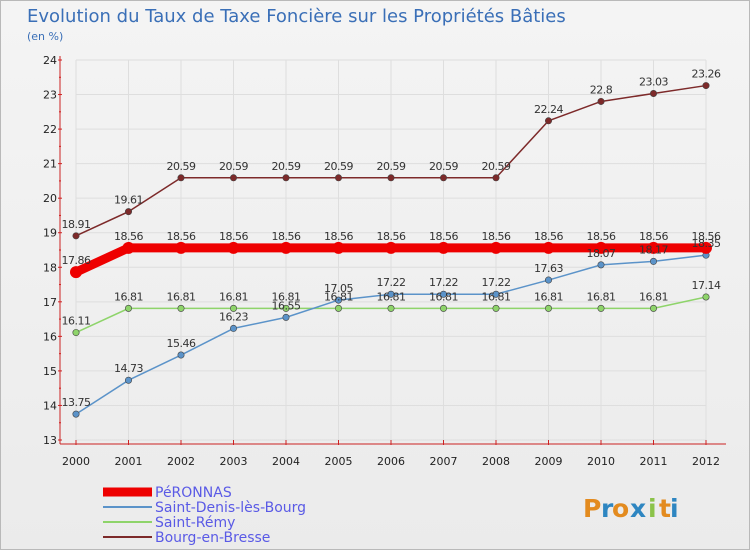 Image resolution: width=750 pixels, height=550 pixels. What do you see at coordinates (76, 260) in the screenshot?
I see `data-label: 17.86` at bounding box center [76, 260].